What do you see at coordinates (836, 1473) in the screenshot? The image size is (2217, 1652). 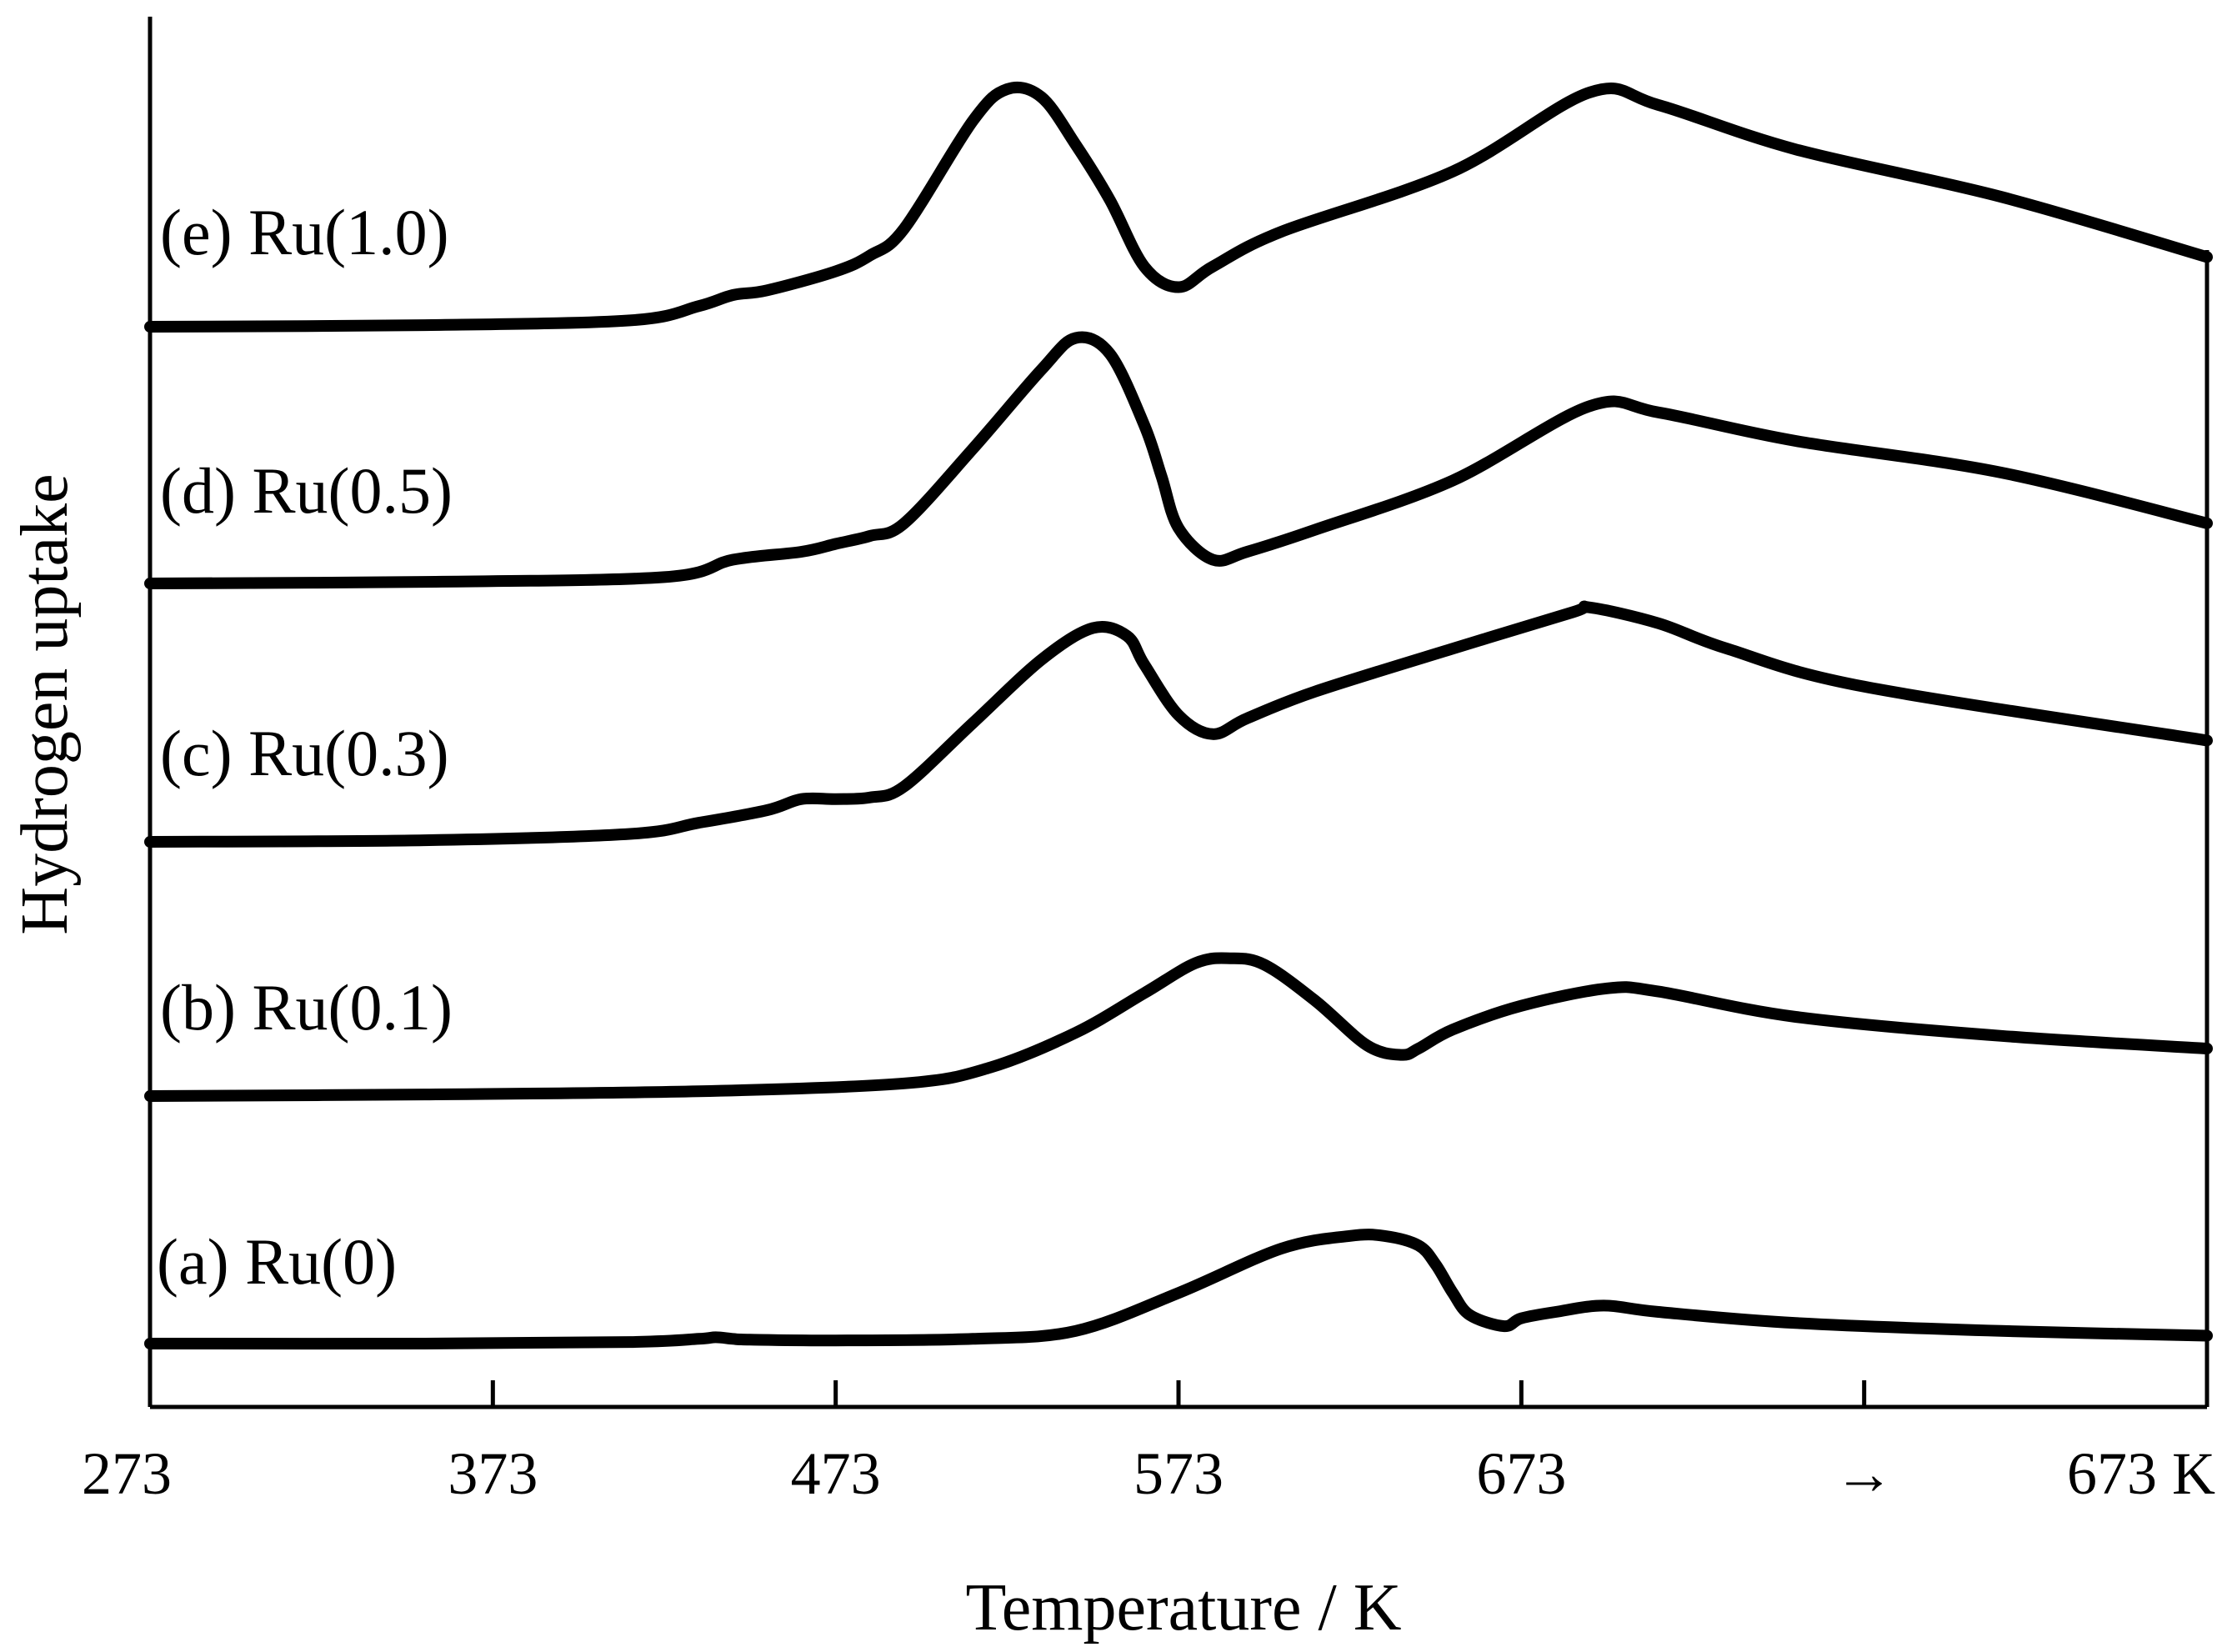 I see `x-tick-label: 473` at bounding box center [836, 1473].